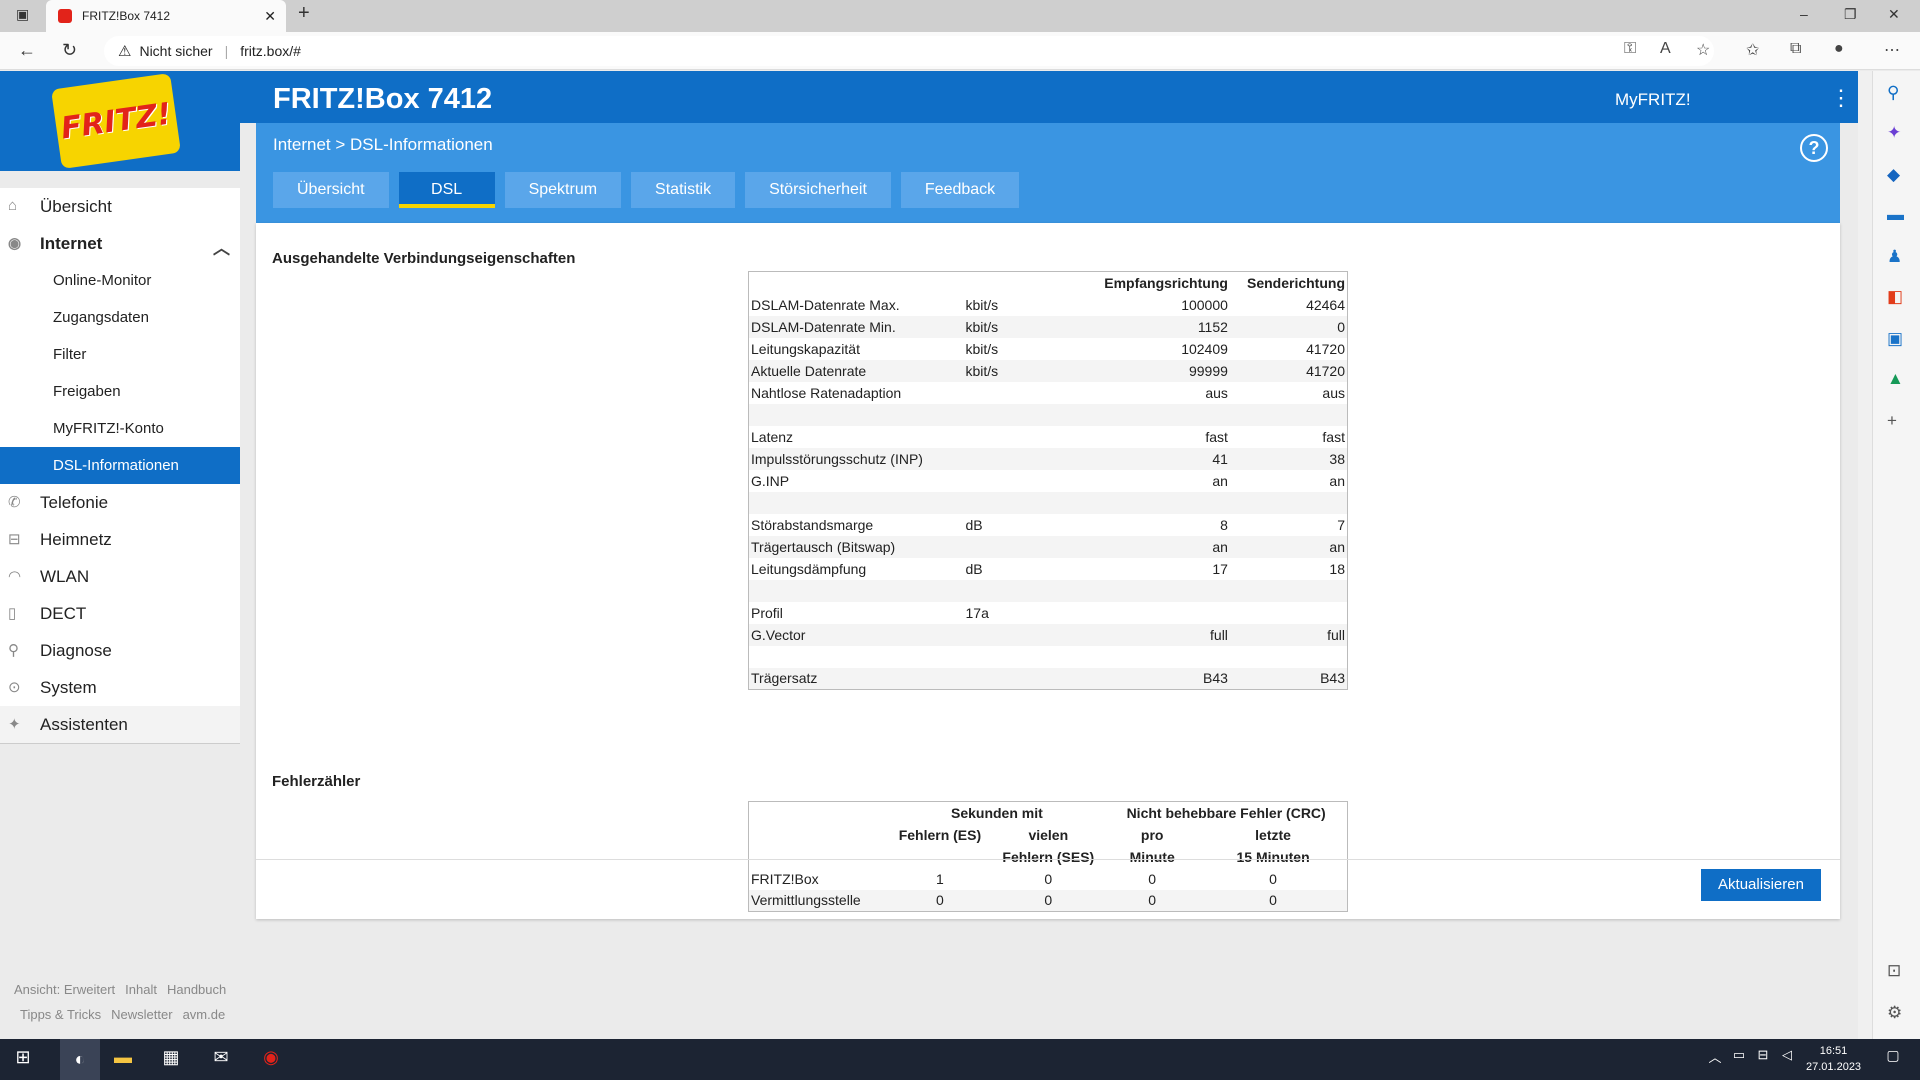 This screenshot has height=1080, width=1920. What do you see at coordinates (102, 280) in the screenshot?
I see `sidebar-item-online-monitor: Online-Monitor` at bounding box center [102, 280].